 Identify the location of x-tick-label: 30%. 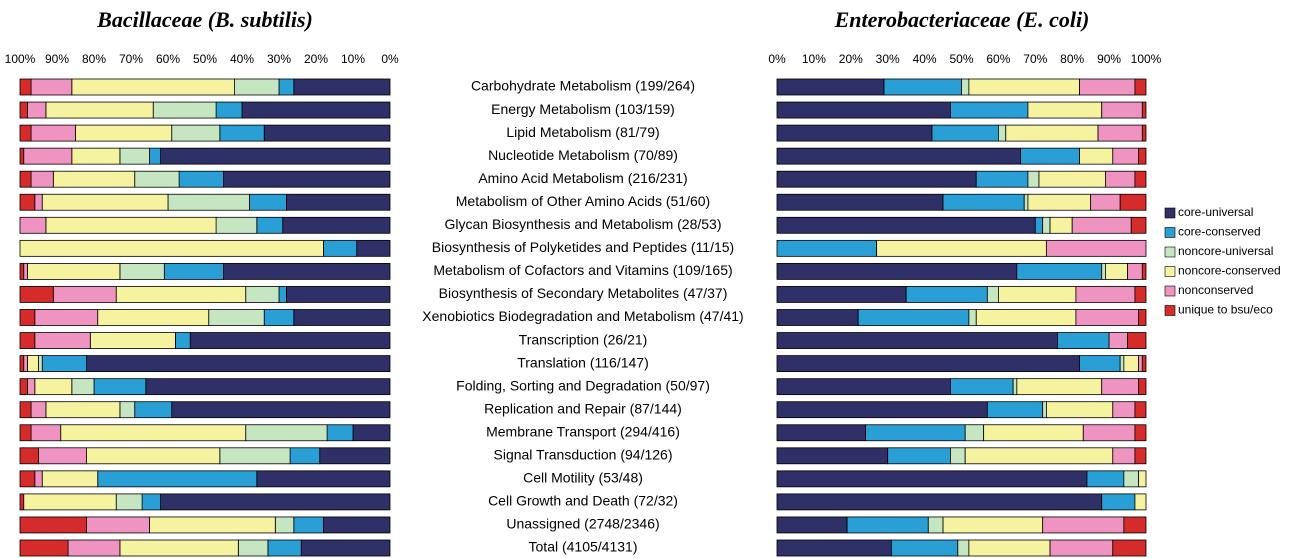
(279, 59).